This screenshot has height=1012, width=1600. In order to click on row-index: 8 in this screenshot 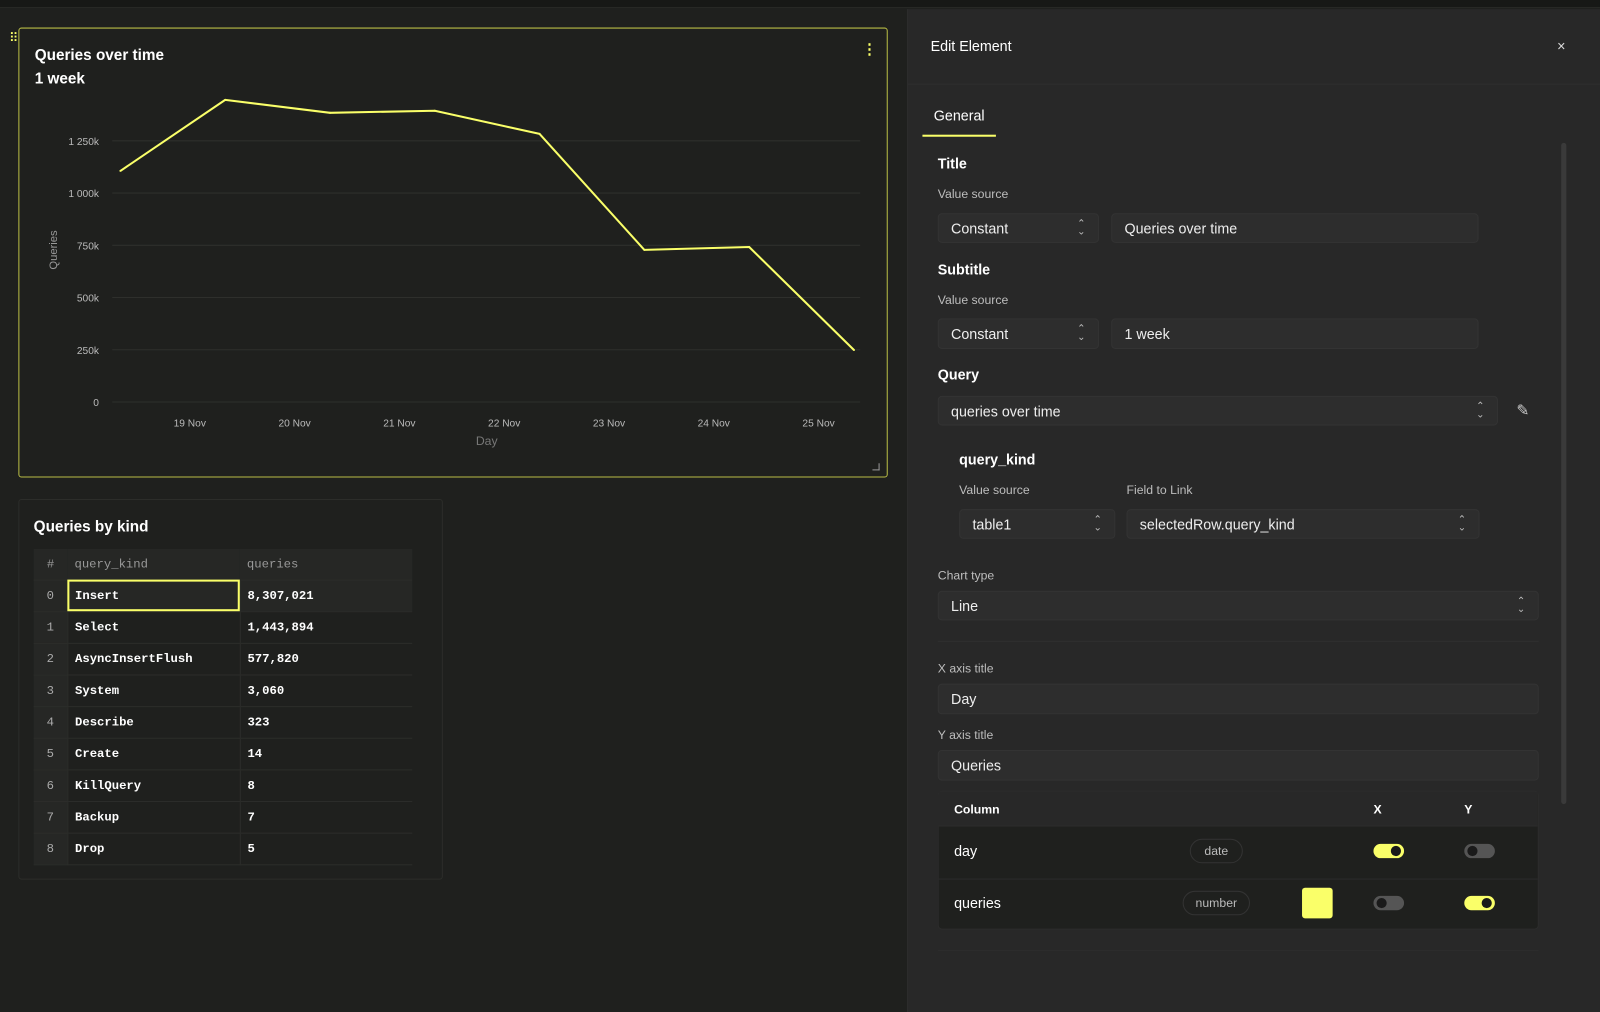, I will do `click(50, 848)`.